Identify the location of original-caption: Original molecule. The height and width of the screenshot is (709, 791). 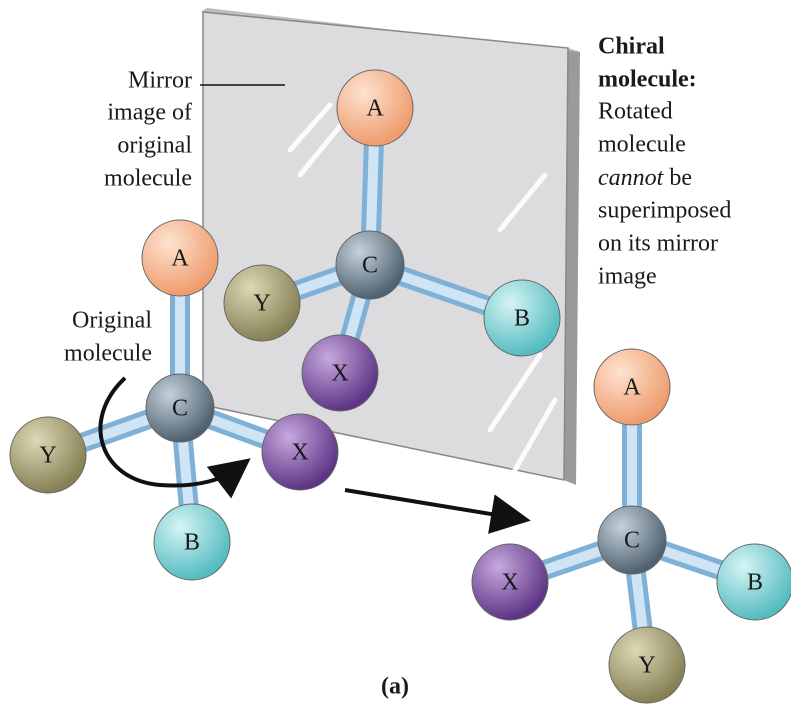
(108, 337).